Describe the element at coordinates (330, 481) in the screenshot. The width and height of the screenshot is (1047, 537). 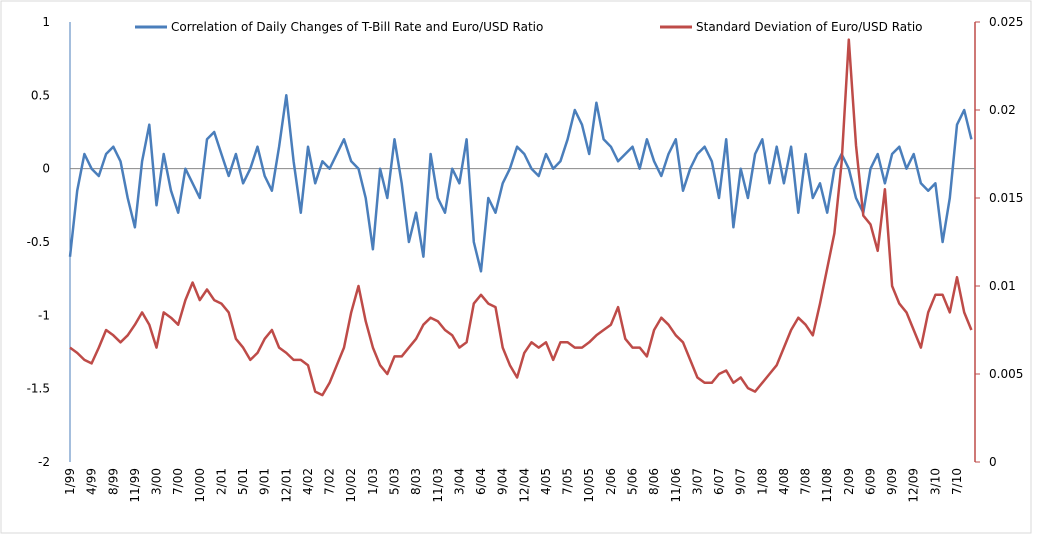
I see `x-tick-label: 7/02` at that location.